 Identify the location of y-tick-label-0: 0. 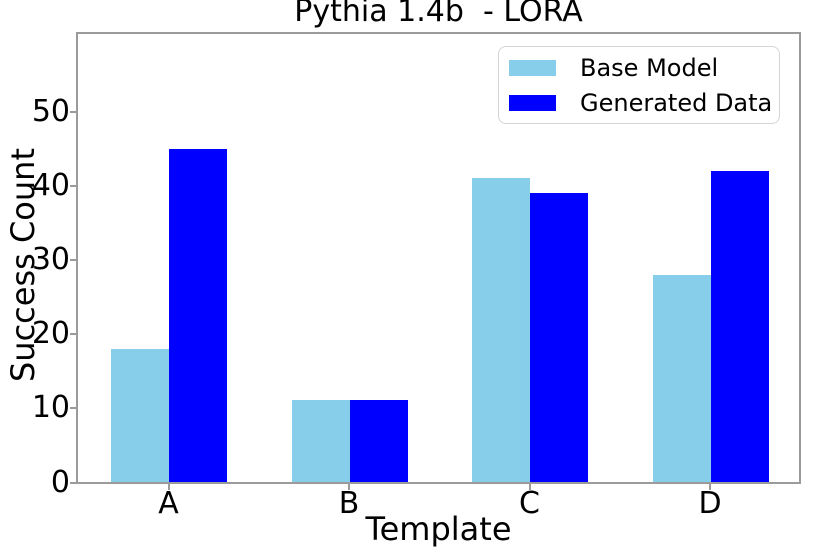
(60, 482).